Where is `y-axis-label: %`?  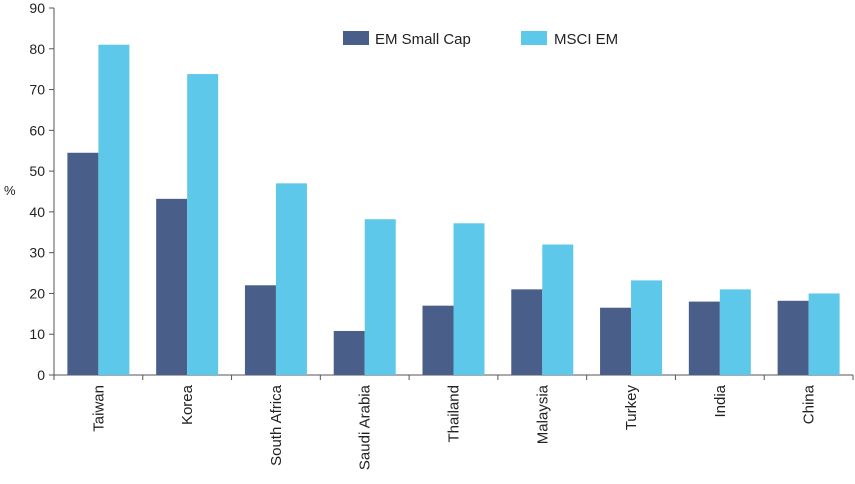
y-axis-label: % is located at coordinates (10, 190).